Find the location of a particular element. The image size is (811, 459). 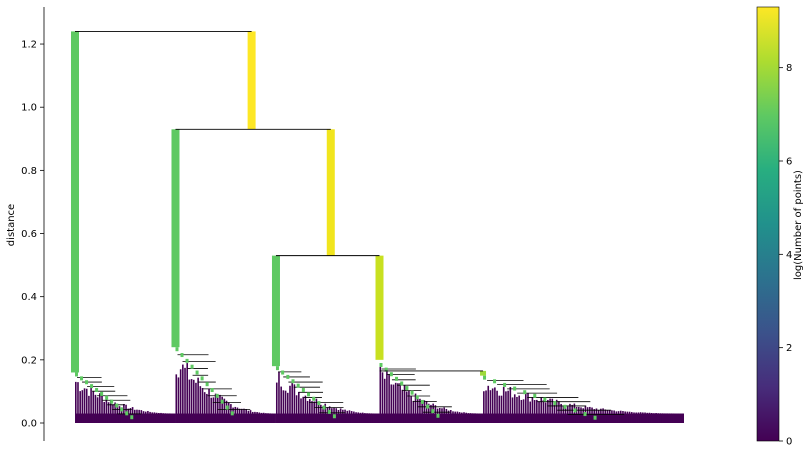

y-tick-label: 0.0 is located at coordinates (29, 424).